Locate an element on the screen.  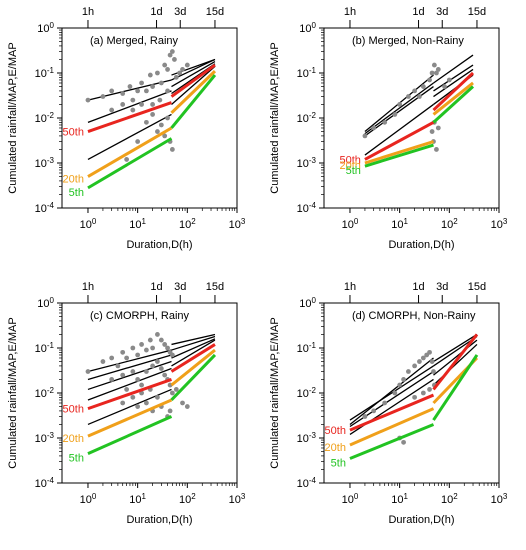
top-axis-label: 3d is located at coordinates (442, 287).